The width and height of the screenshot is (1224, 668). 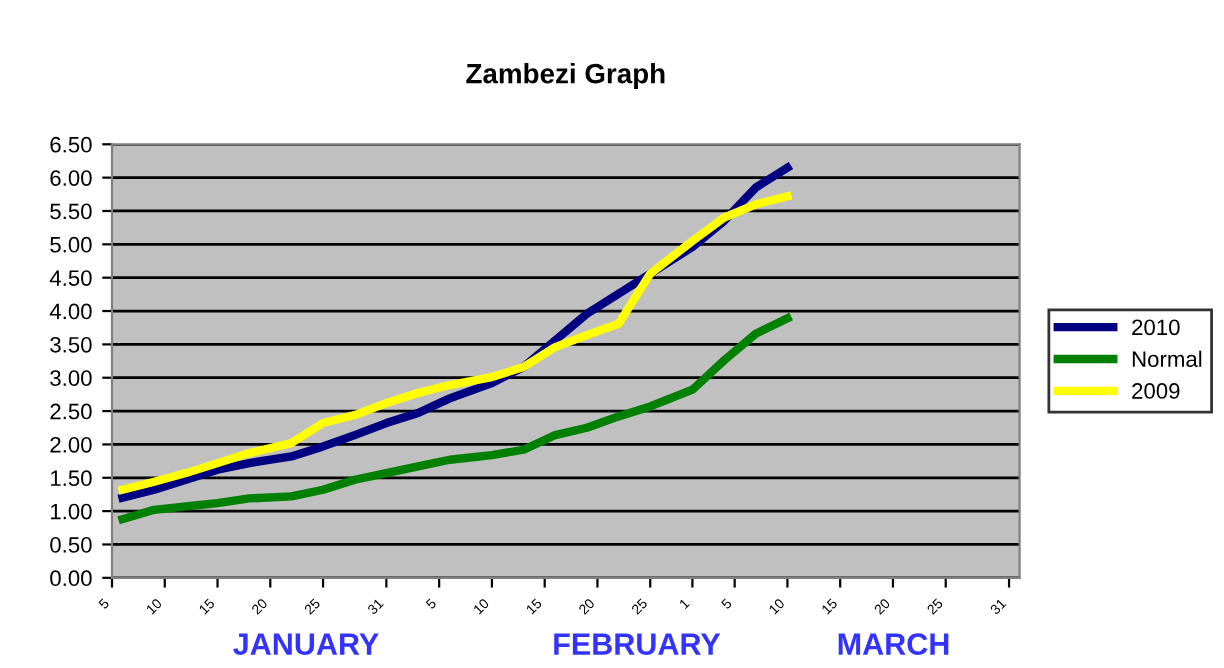 I want to click on y-tick-label: 4.00, so click(x=70, y=311).